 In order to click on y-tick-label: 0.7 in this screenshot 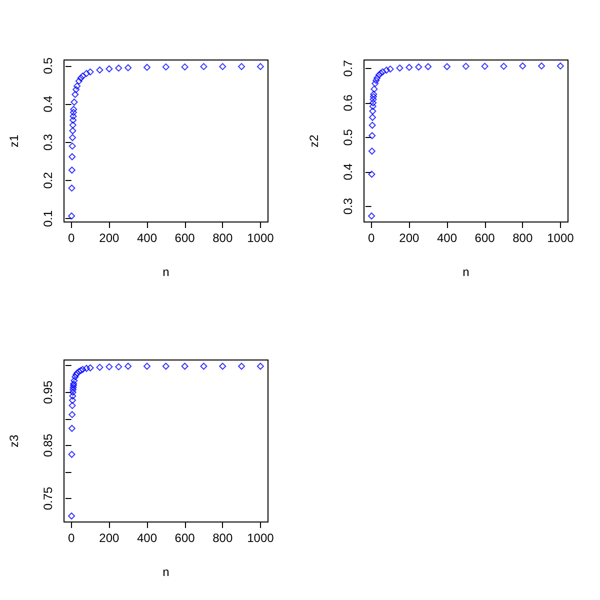, I will do `click(348, 68)`.